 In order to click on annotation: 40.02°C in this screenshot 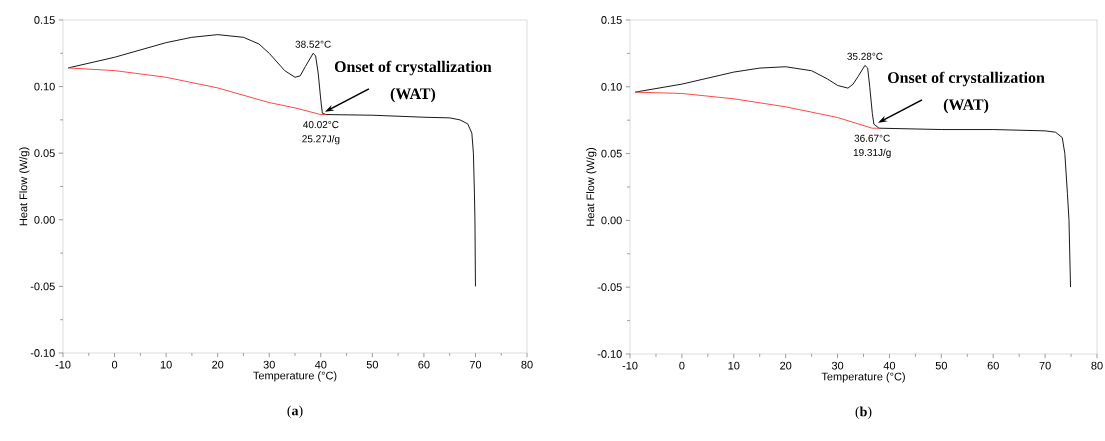, I will do `click(321, 125)`.